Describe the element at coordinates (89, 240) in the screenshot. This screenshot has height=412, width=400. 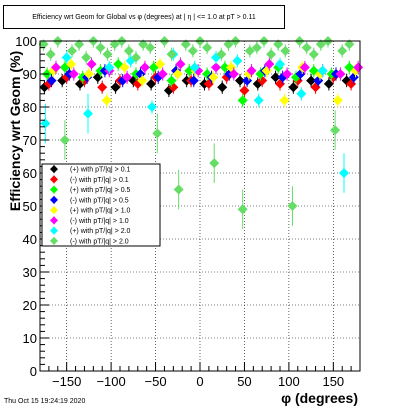
I see `legend-entry: (-) with pT/|q| > 2.0` at that location.